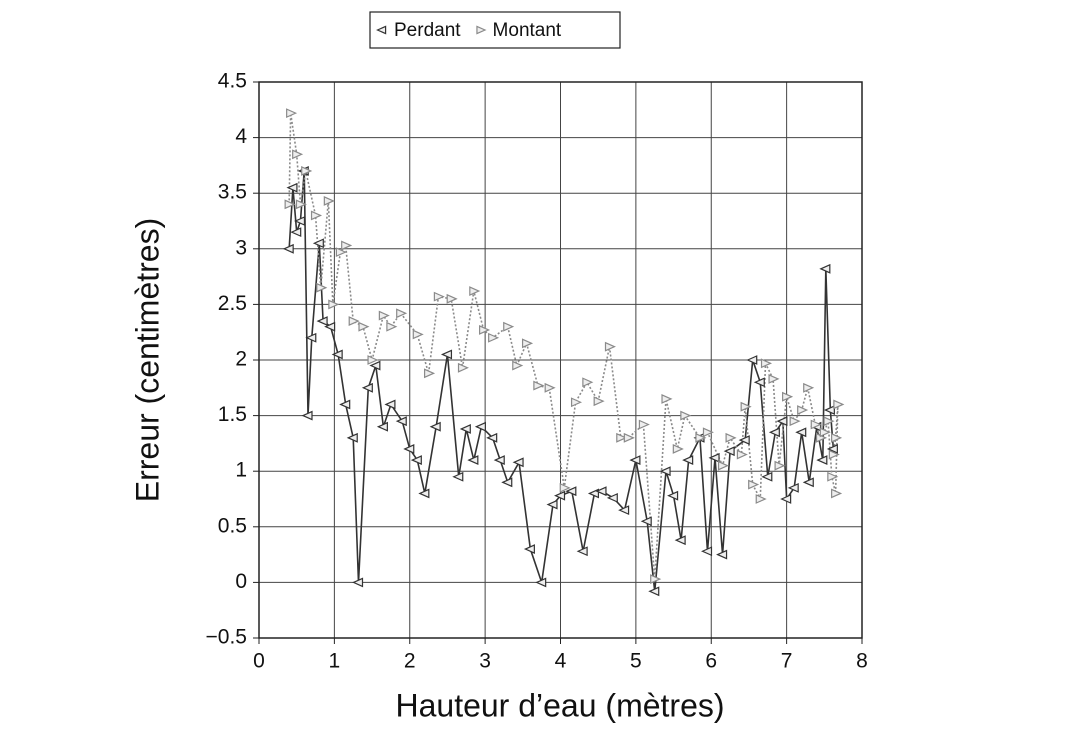 The width and height of the screenshot is (1079, 748). Describe the element at coordinates (232, 81) in the screenshot. I see `y-tick-label: 4.5` at that location.